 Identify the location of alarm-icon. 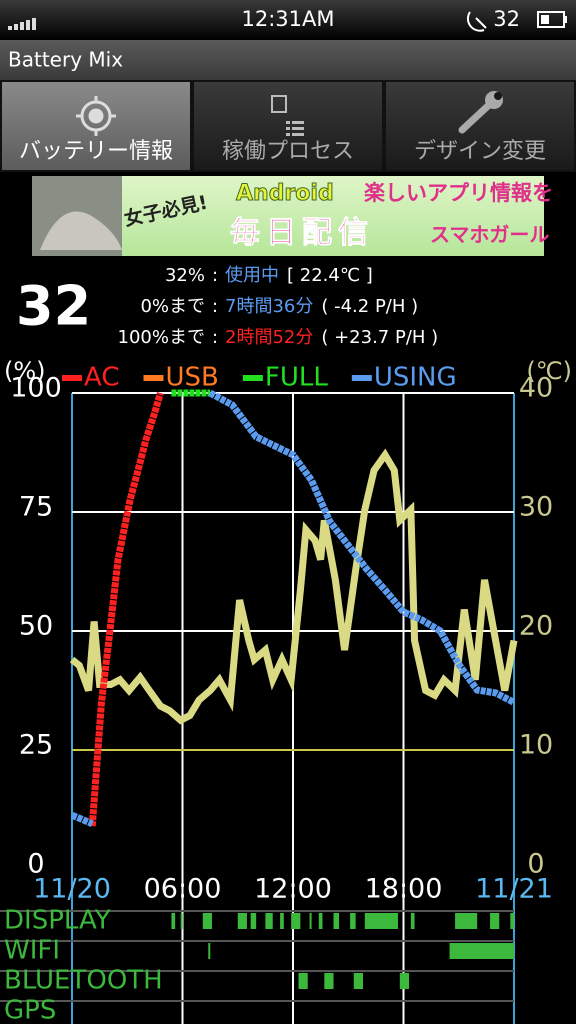
(477, 21).